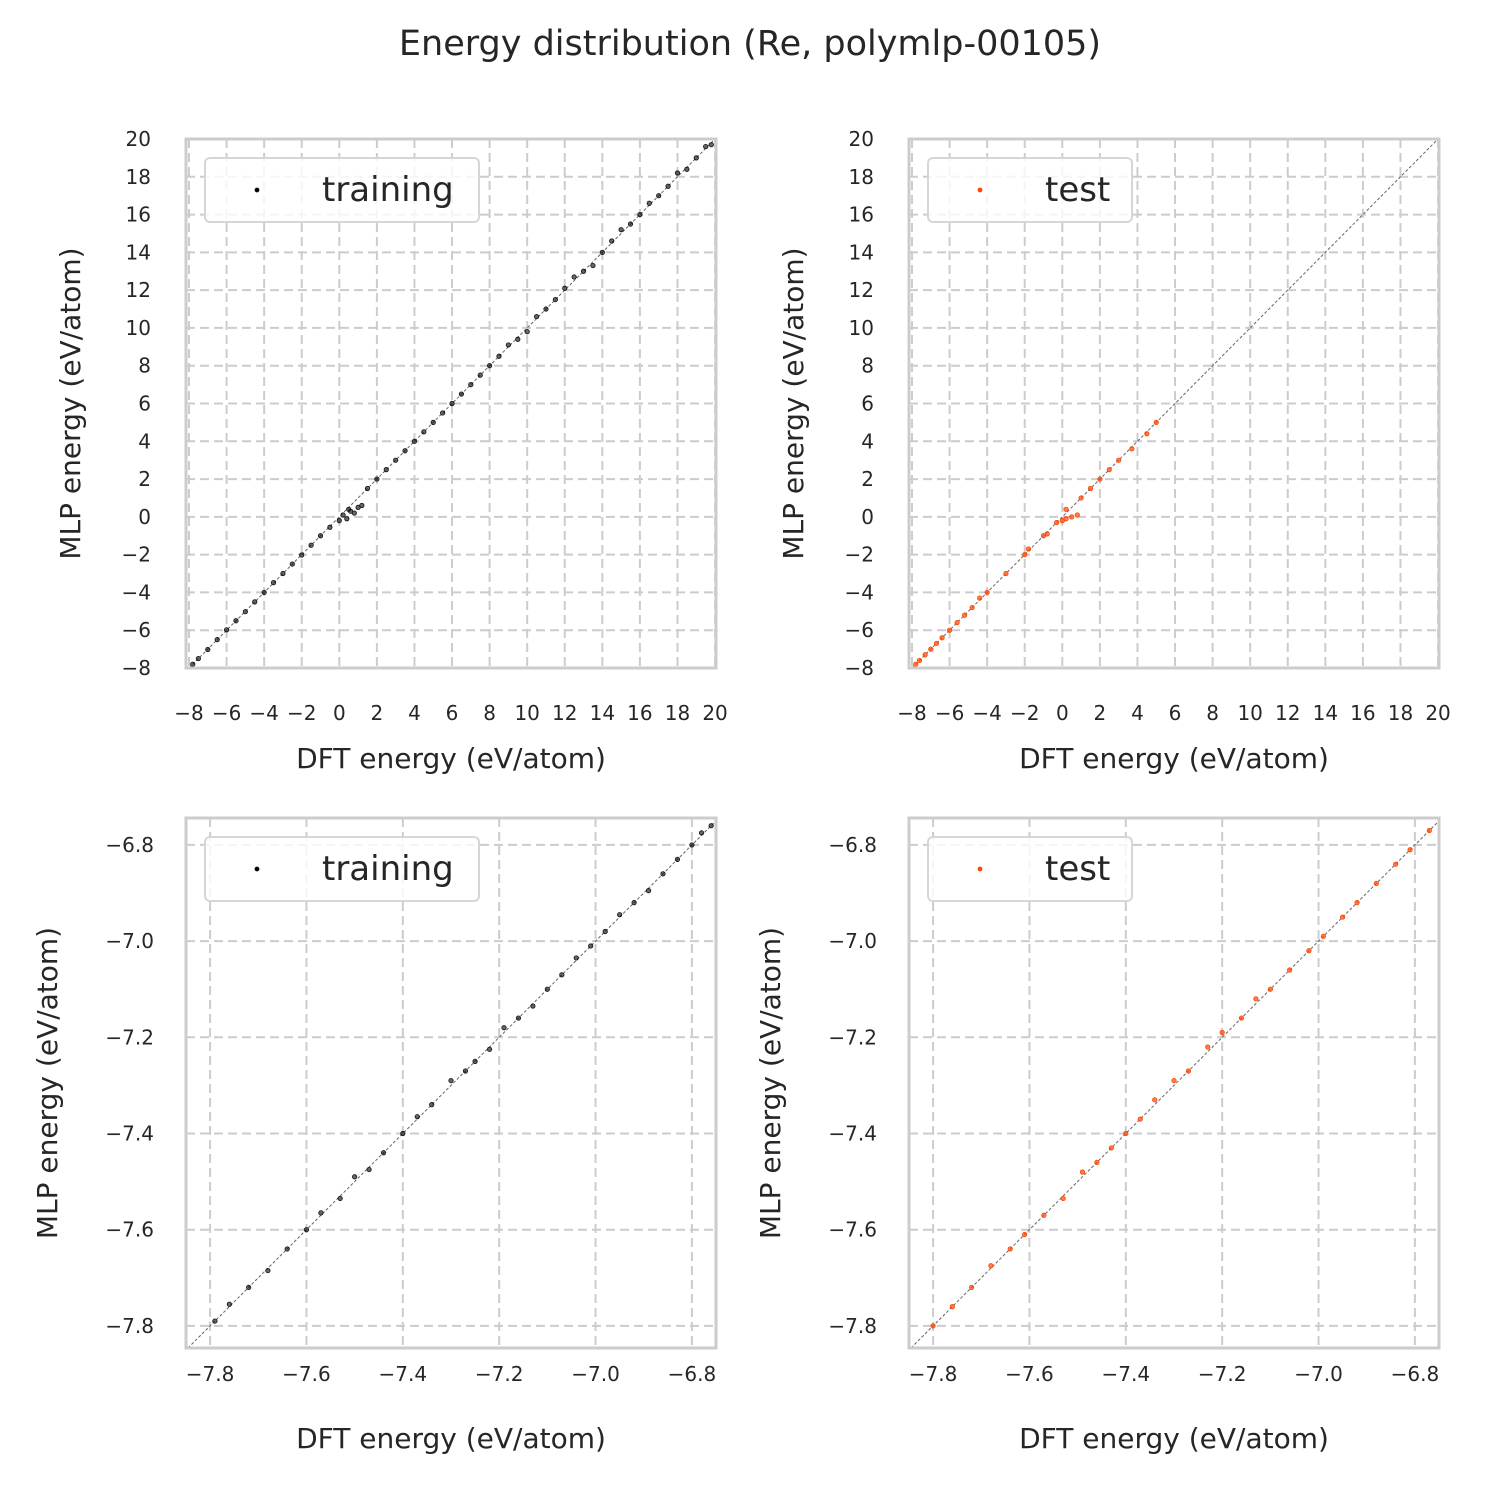 The image size is (1500, 1500). Describe the element at coordinates (414, 713) in the screenshot. I see `x-tick-label: 4` at that location.